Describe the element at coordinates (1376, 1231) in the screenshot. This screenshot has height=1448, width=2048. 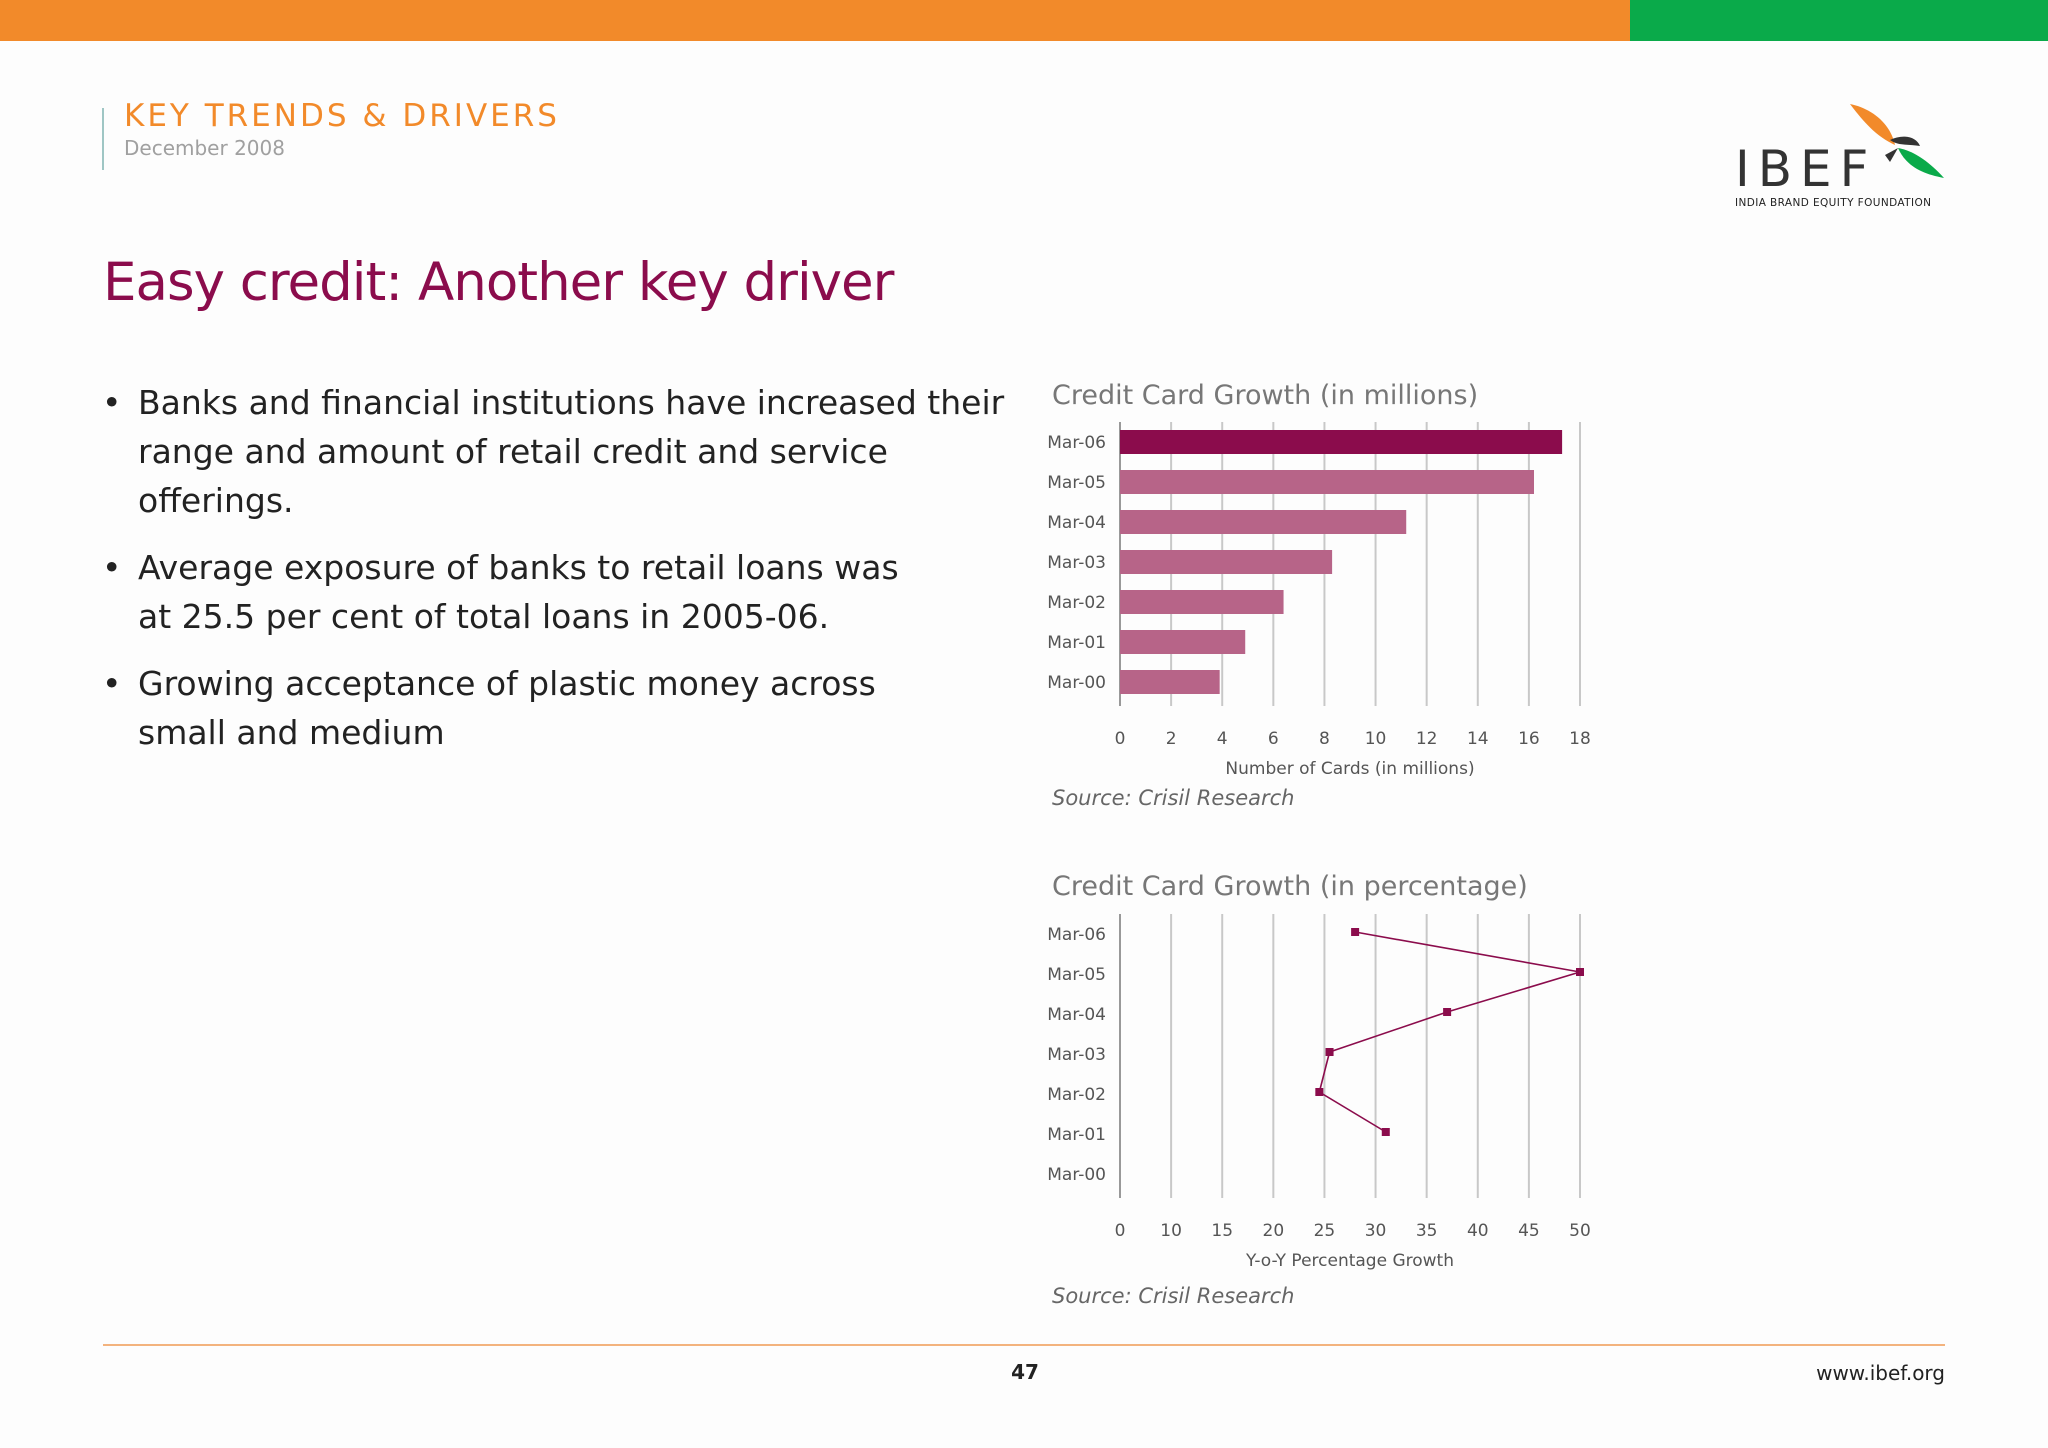
I see `x-tick-label: 30` at that location.